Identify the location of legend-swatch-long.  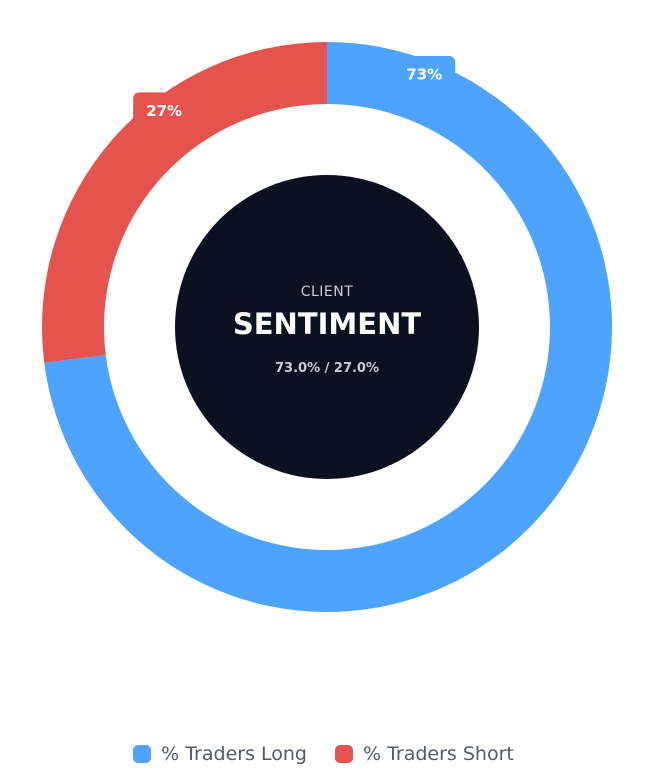
(142, 754).